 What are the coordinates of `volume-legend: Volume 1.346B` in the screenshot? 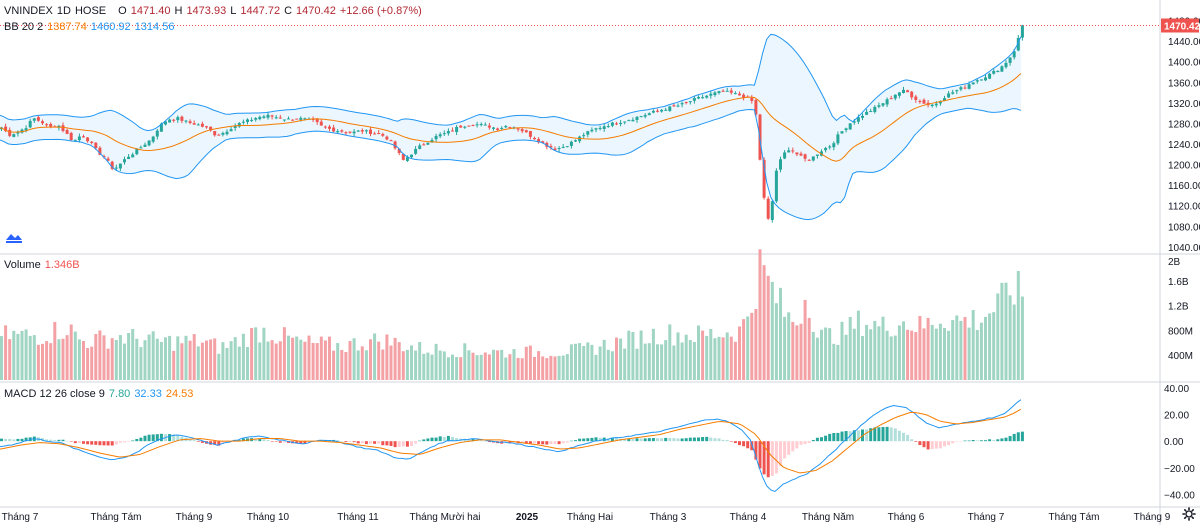 It's located at (42, 265).